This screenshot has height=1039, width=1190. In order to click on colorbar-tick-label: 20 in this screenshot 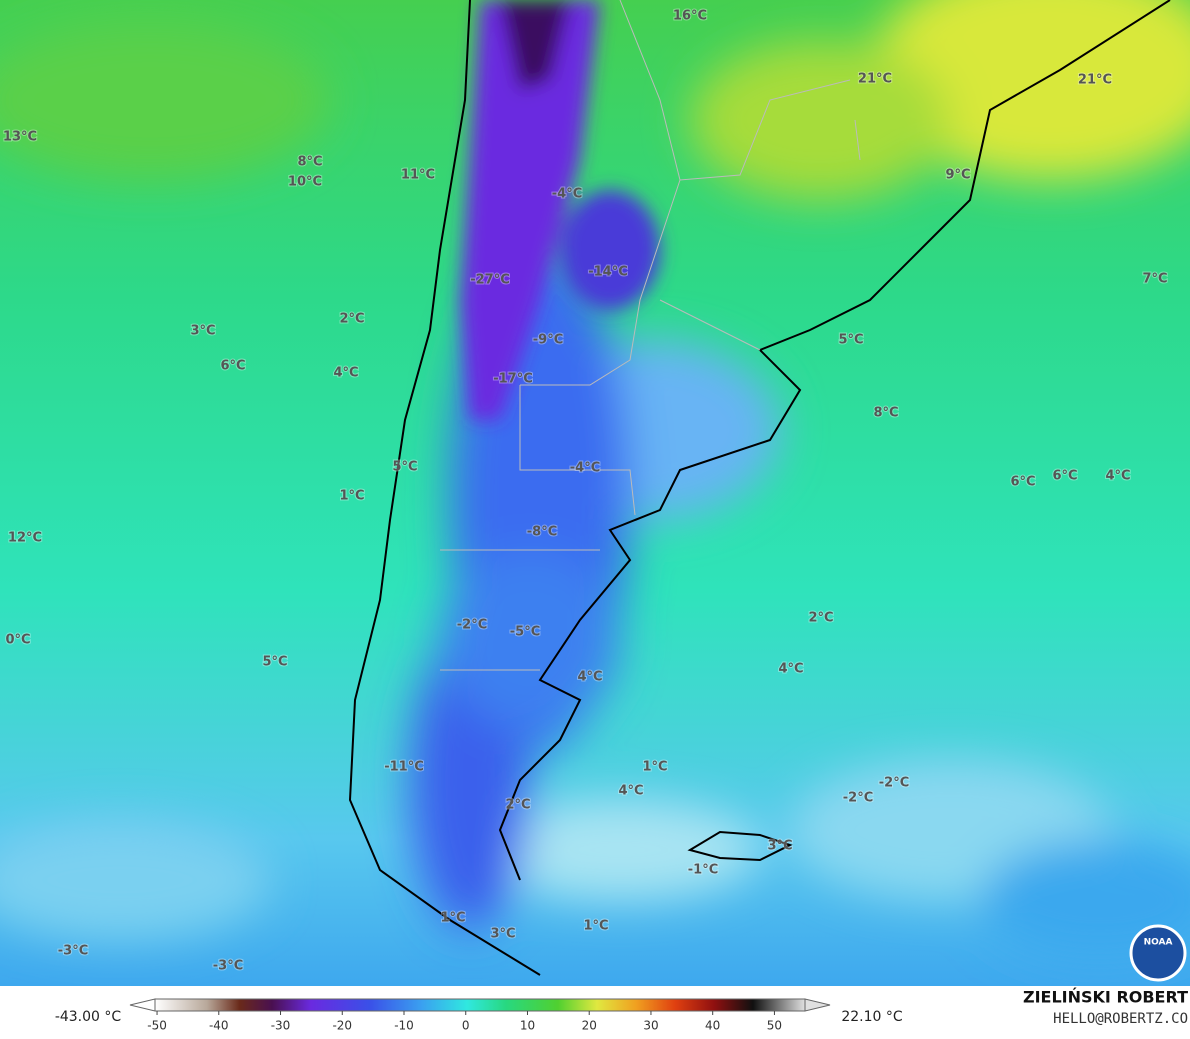, I will do `click(589, 1026)`.